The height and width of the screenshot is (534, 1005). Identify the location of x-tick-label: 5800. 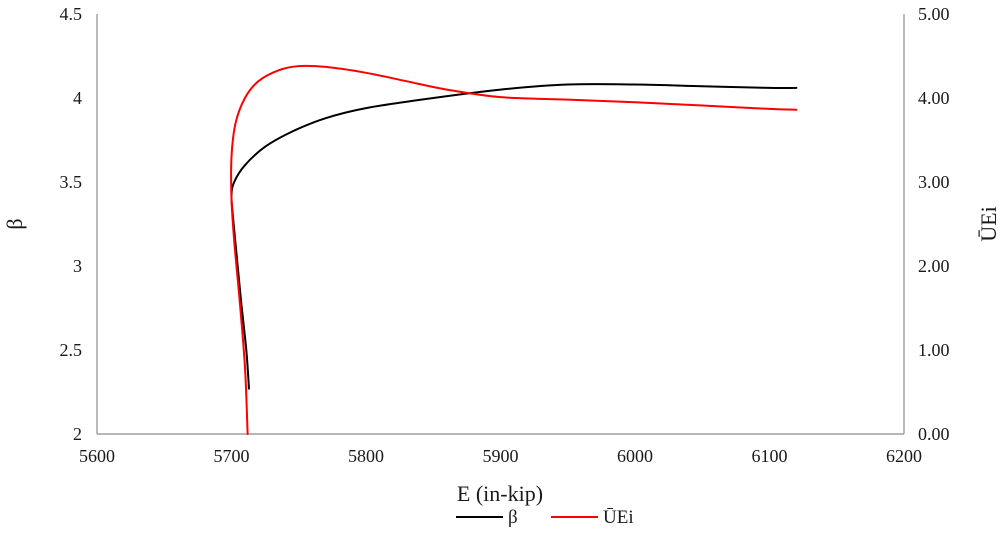
(366, 456).